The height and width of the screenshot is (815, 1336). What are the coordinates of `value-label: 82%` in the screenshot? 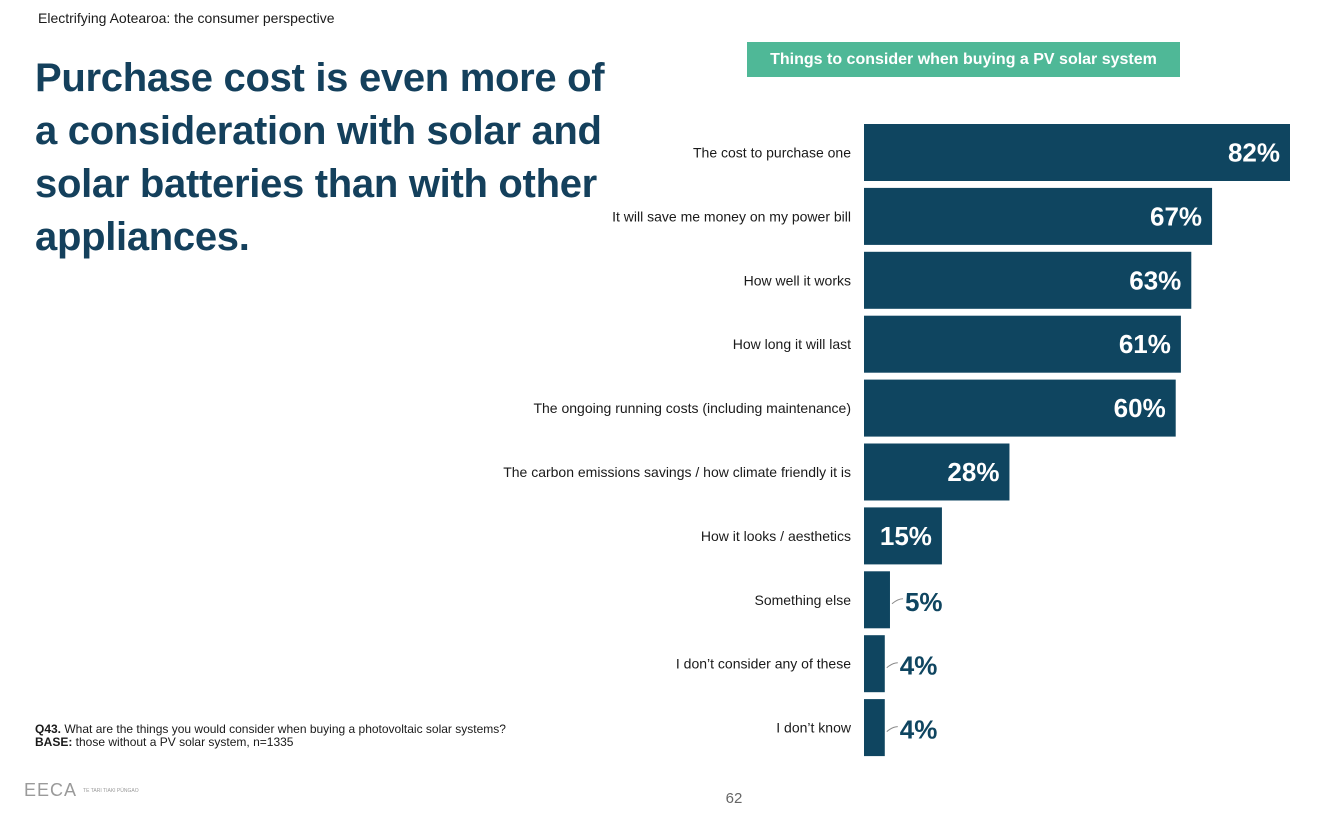 It's located at (1254, 153).